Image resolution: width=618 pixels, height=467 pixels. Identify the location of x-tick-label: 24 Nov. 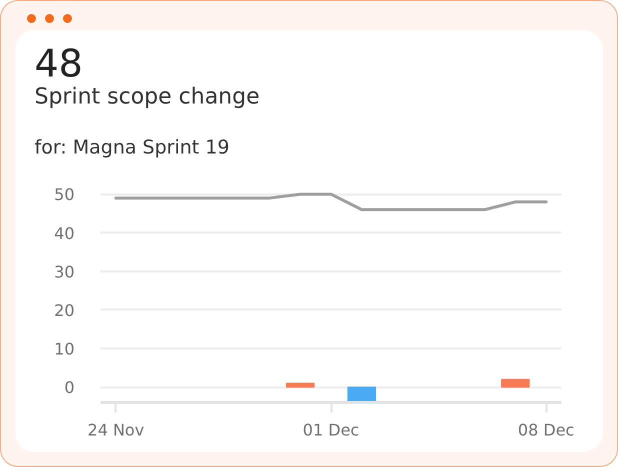
(116, 430).